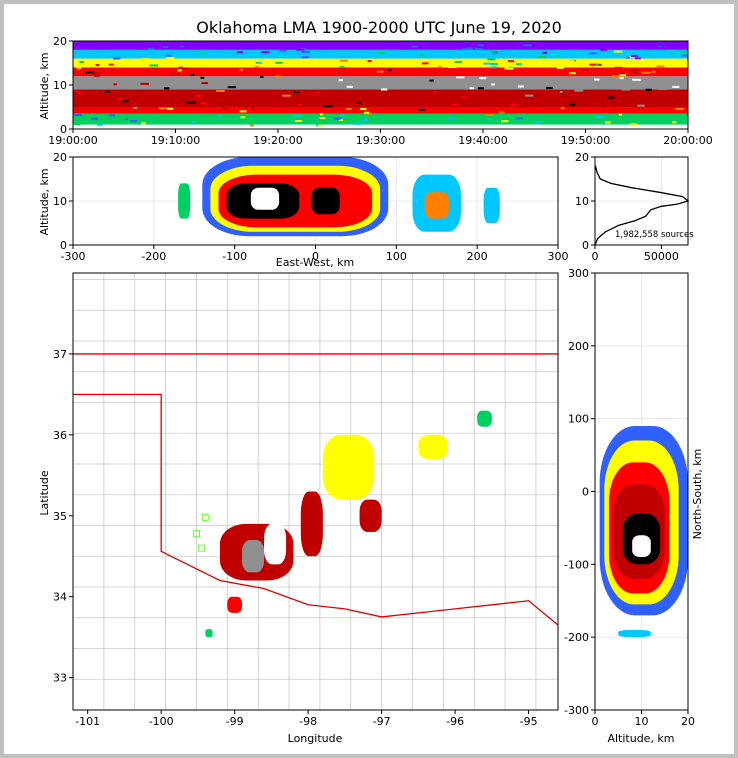 This screenshot has width=738, height=758. I want to click on east-west-panel: -300 -200 -100 0 100 200 300 0 10 20, so click(311, 207).